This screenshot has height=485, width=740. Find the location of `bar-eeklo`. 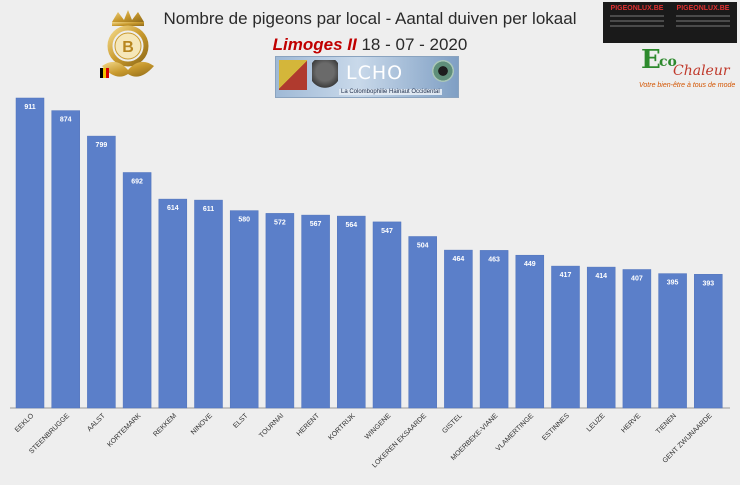

bar-eeklo is located at coordinates (30, 253).